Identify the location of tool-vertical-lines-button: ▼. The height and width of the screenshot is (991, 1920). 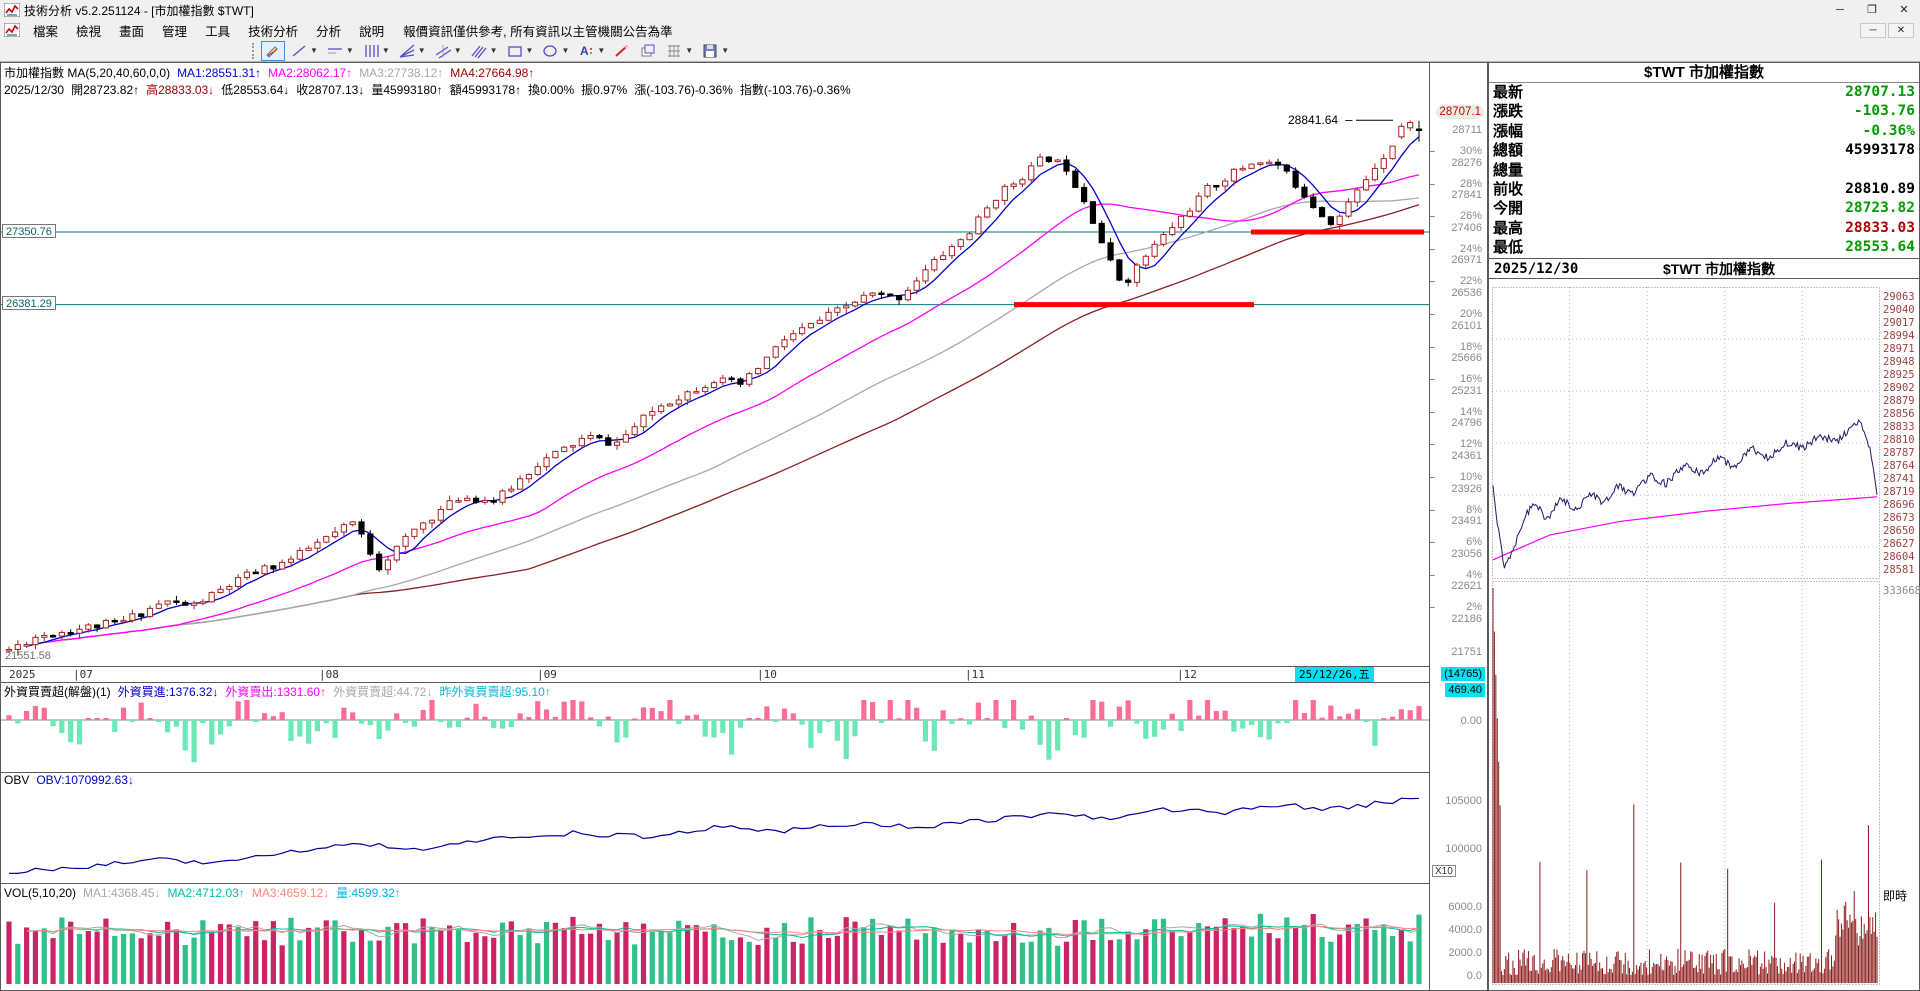
(376, 51).